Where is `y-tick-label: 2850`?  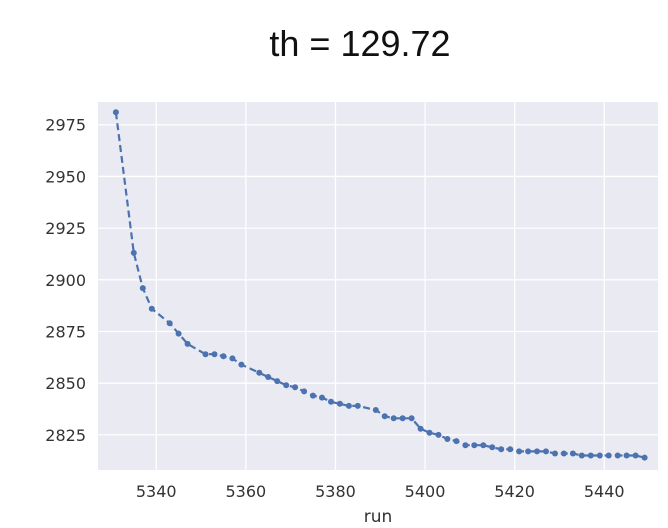
y-tick-label: 2850 is located at coordinates (65, 383).